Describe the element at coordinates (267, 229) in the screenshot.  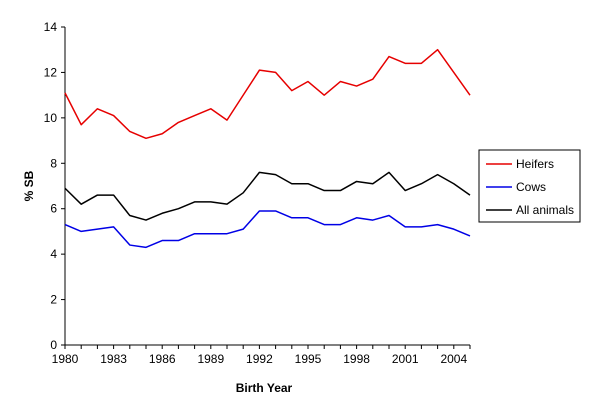
I see `series-line-cows` at that location.